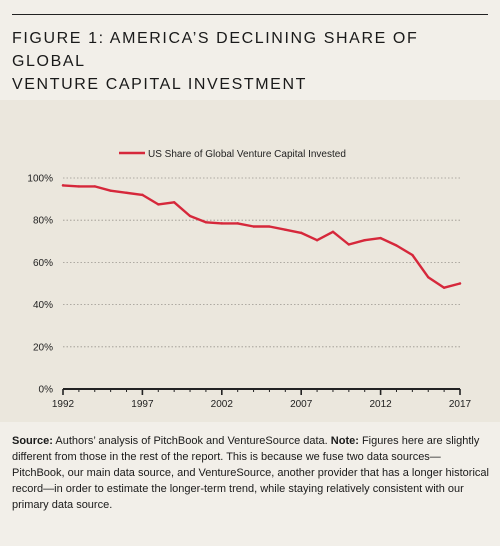 The image size is (500, 546). I want to click on note-label: Note:, so click(344, 441).